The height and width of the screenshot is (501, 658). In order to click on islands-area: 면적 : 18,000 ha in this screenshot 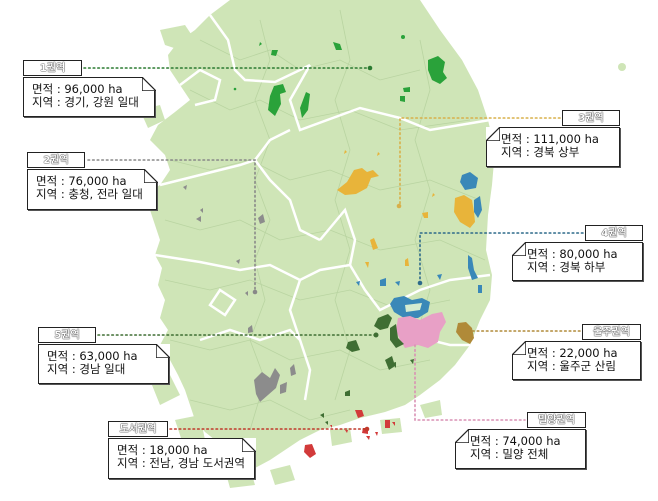, I will do `click(162, 450)`.